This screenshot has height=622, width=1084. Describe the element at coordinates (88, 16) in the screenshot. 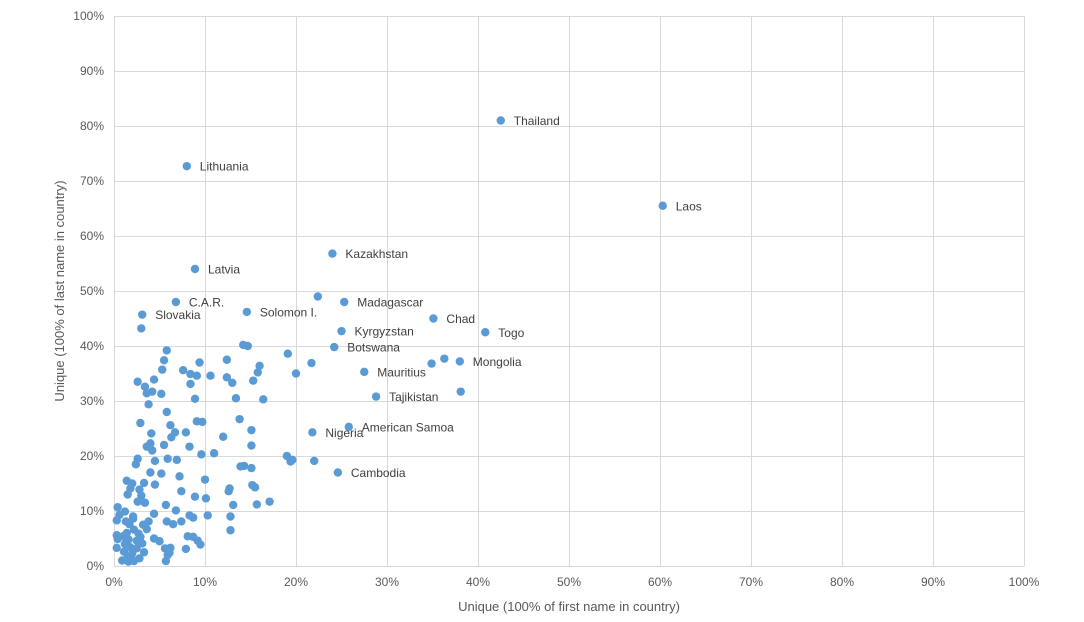

I see `y-tick-label: 100%` at that location.